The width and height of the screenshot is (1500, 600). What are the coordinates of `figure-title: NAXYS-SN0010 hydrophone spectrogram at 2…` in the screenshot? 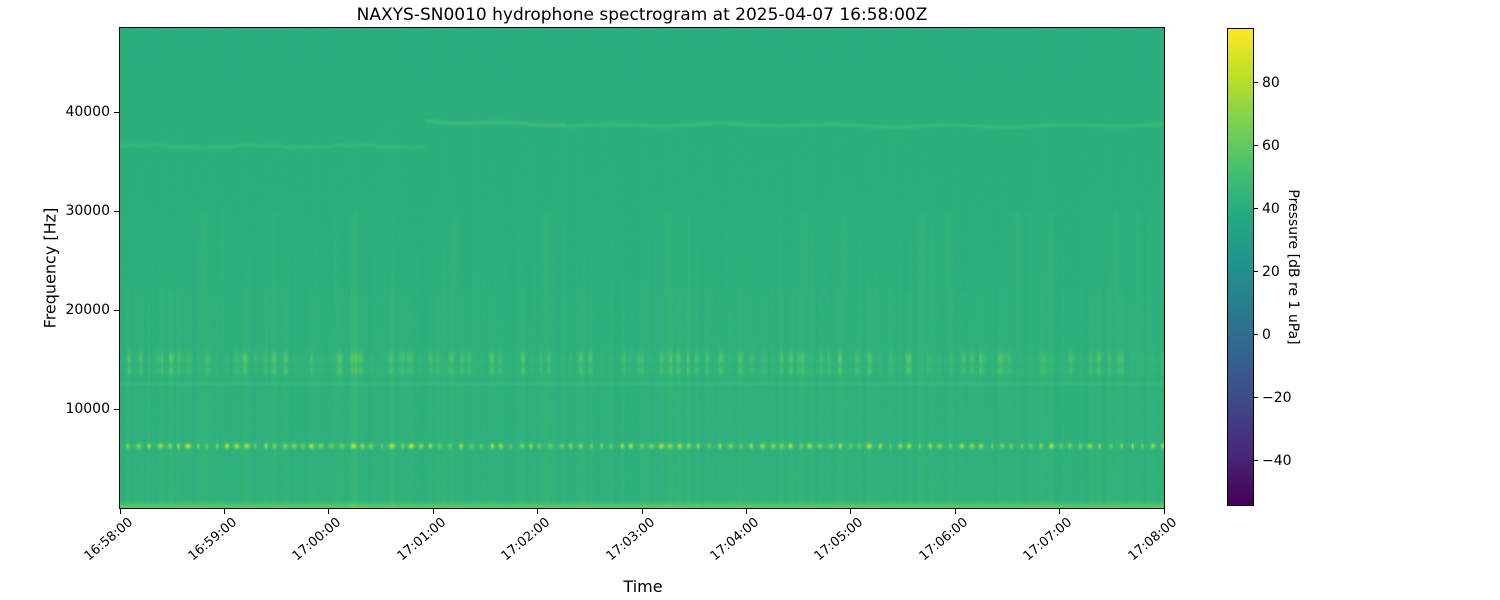 It's located at (642, 15).